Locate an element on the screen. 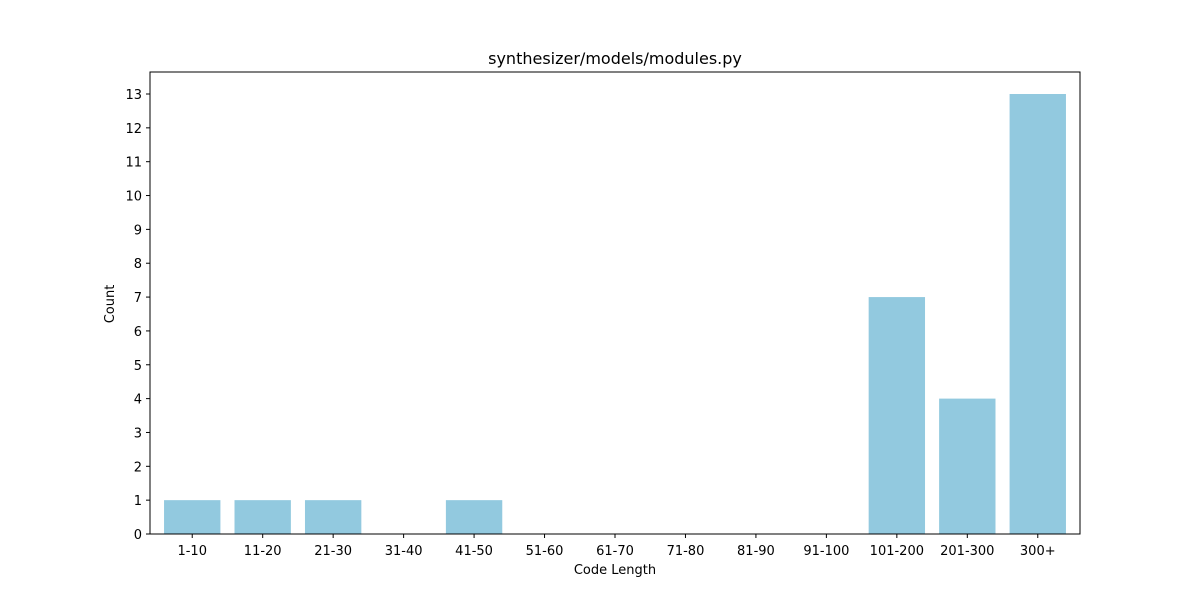 The image size is (1200, 600). x-tick-label: 41-50 is located at coordinates (474, 551).